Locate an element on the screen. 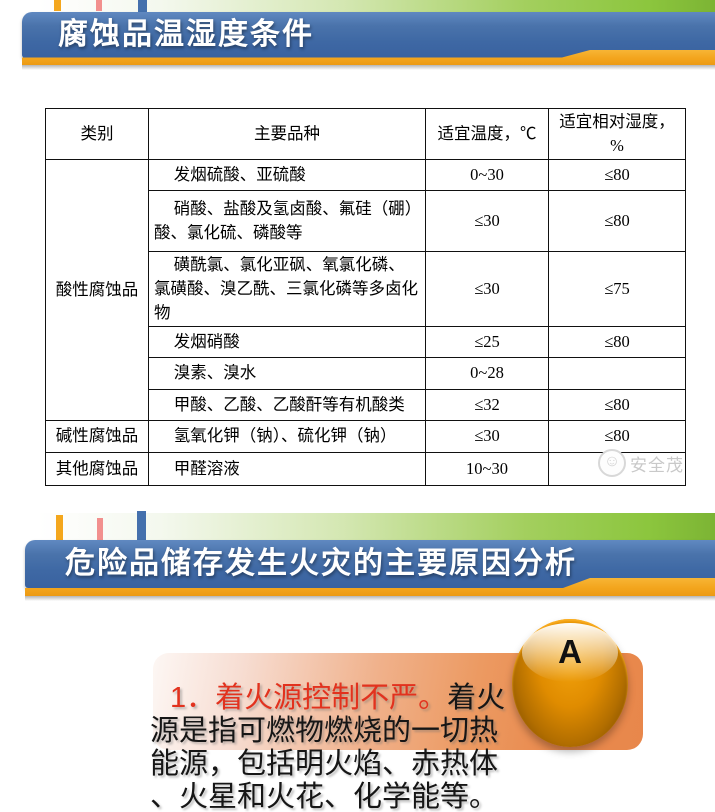  col-header-humidity: 适宜相对湿度，% is located at coordinates (617, 134).